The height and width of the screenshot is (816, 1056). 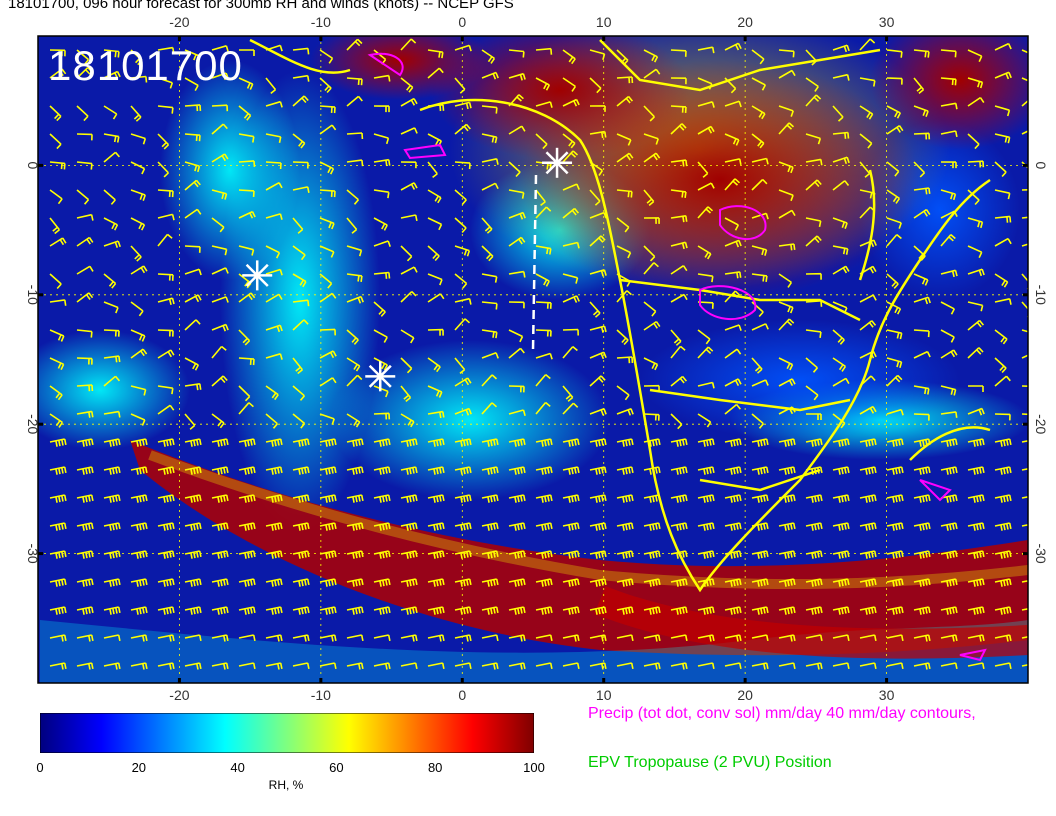 I want to click on lon-tick-bottom: 30, so click(x=887, y=693).